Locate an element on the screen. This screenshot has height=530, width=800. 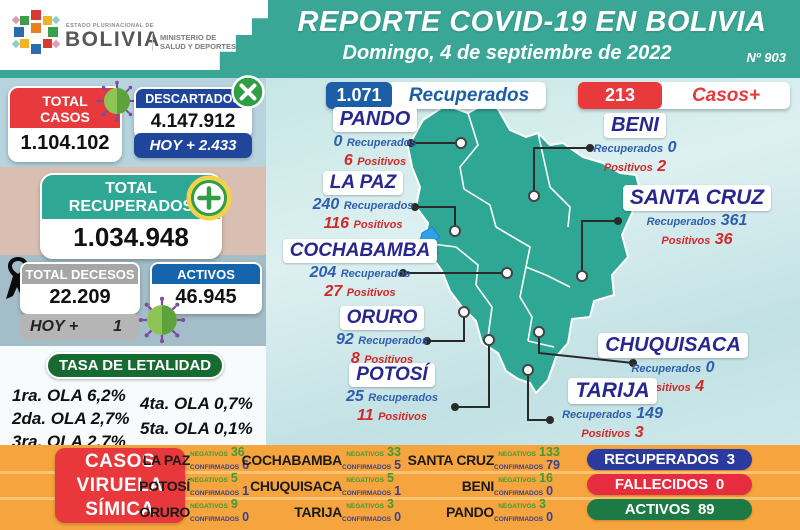
total-casos-label: TOTAL CASOS is located at coordinates (65, 108).